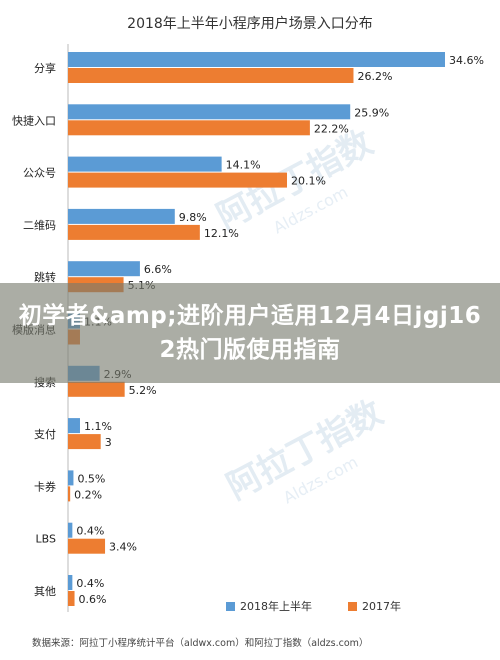 The image size is (500, 660). I want to click on category-label: 卡券, so click(45, 486).